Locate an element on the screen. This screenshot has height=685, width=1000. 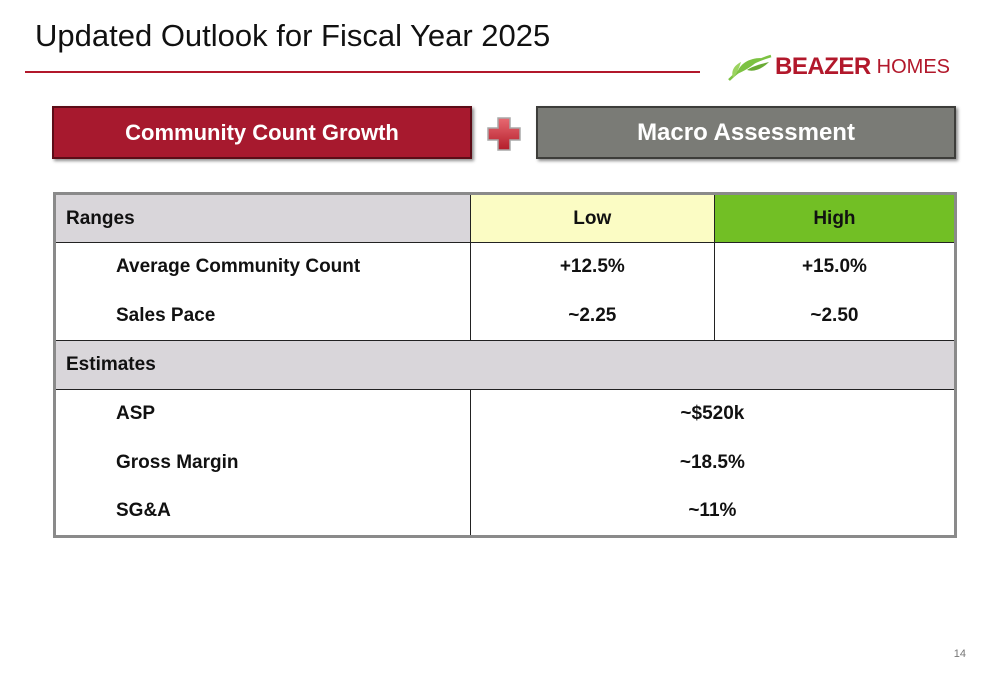
logo-suffix-text: HOMES is located at coordinates (913, 66).